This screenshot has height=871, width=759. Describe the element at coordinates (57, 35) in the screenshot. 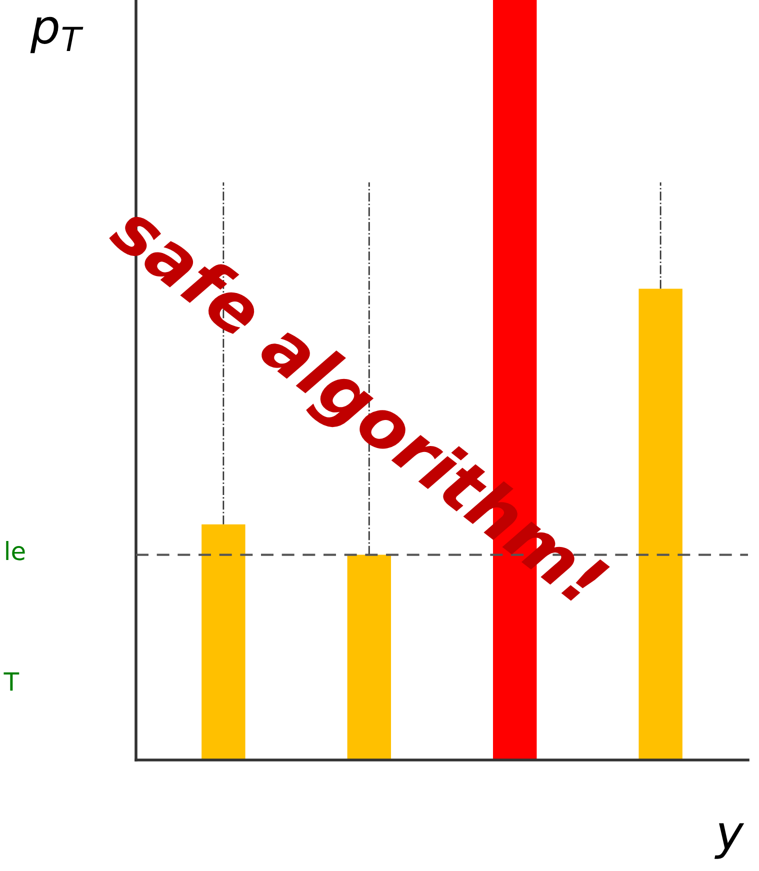

I see `y-axis-title: p$_{T}$` at that location.